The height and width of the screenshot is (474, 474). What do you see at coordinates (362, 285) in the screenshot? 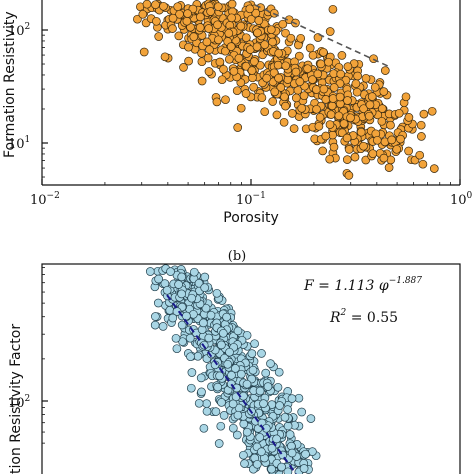
I see `equation-annotation: F = 1.113 φ−1.887` at bounding box center [362, 285].